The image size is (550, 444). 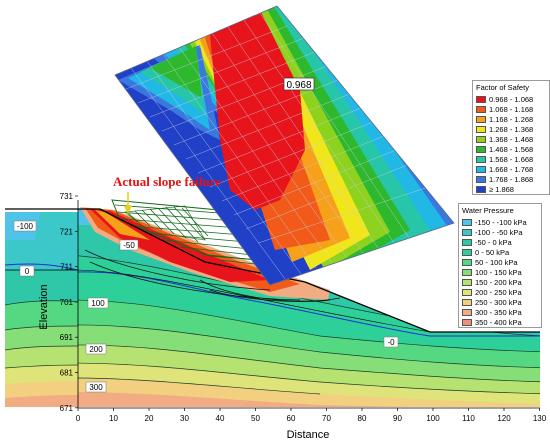 I want to click on wp-legend-label: 250 - 300 kPa, so click(x=498, y=302).